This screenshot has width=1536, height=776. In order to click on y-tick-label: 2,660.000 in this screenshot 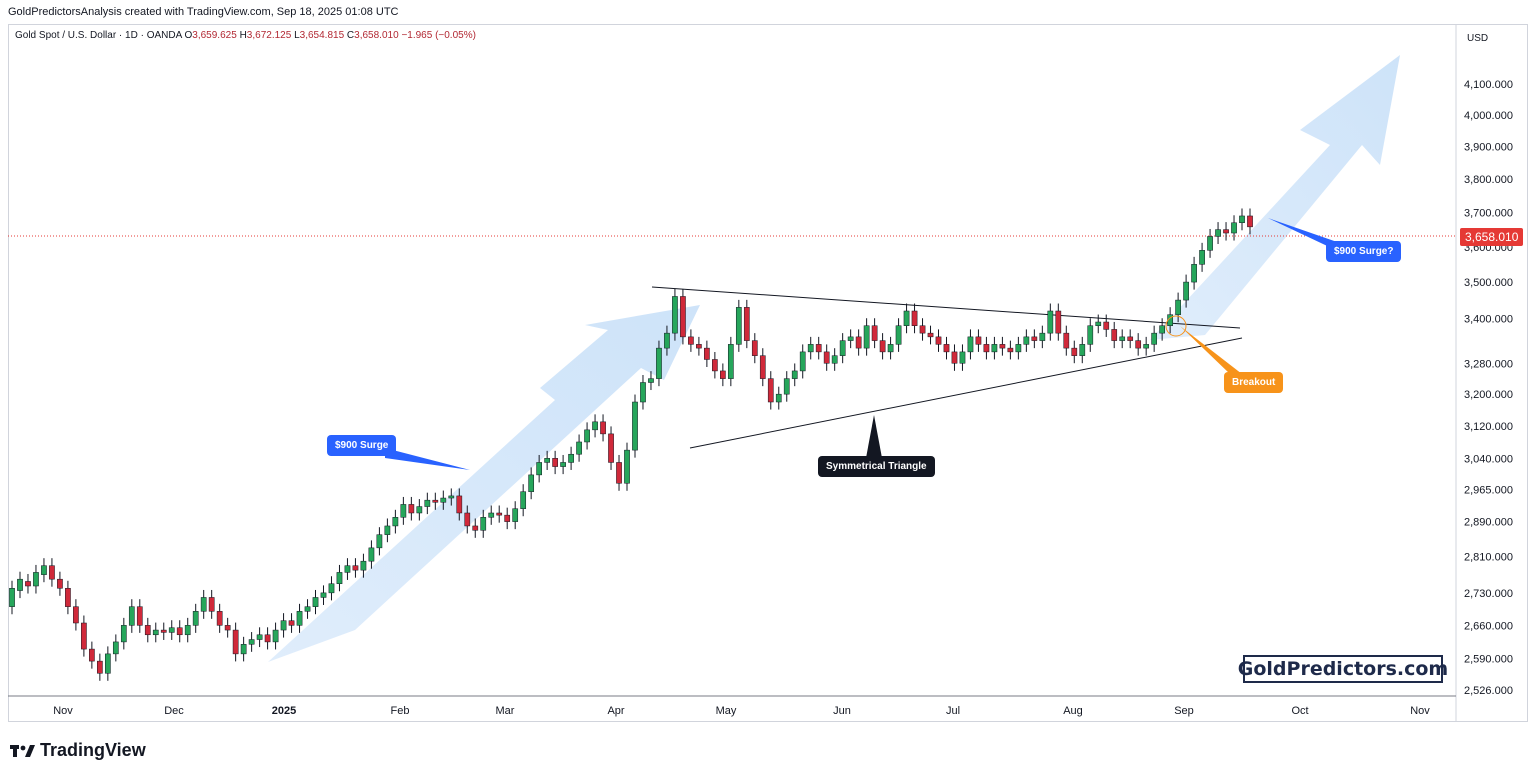, I will do `click(1488, 626)`.